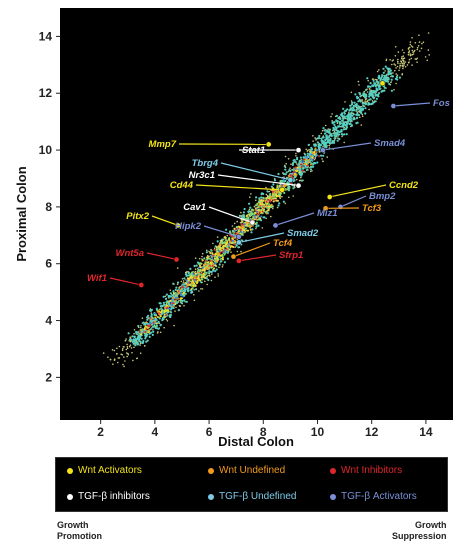 The height and width of the screenshot is (558, 474). I want to click on legend-item-wnt-activators: Wnt Activators, so click(104, 470).